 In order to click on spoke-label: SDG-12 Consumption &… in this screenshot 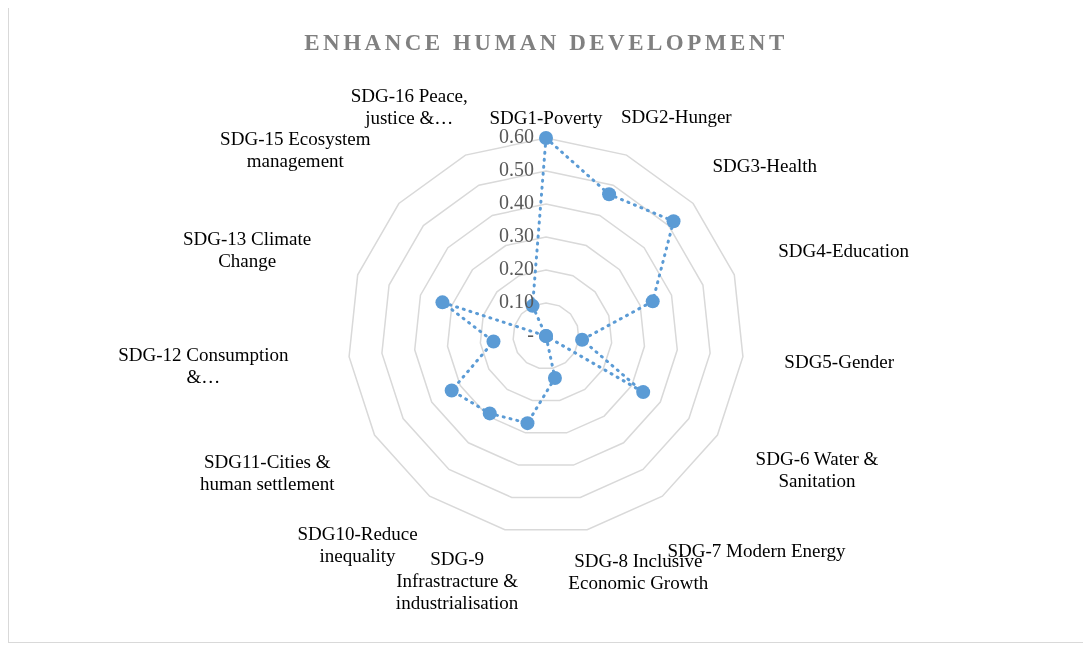, I will do `click(204, 365)`.